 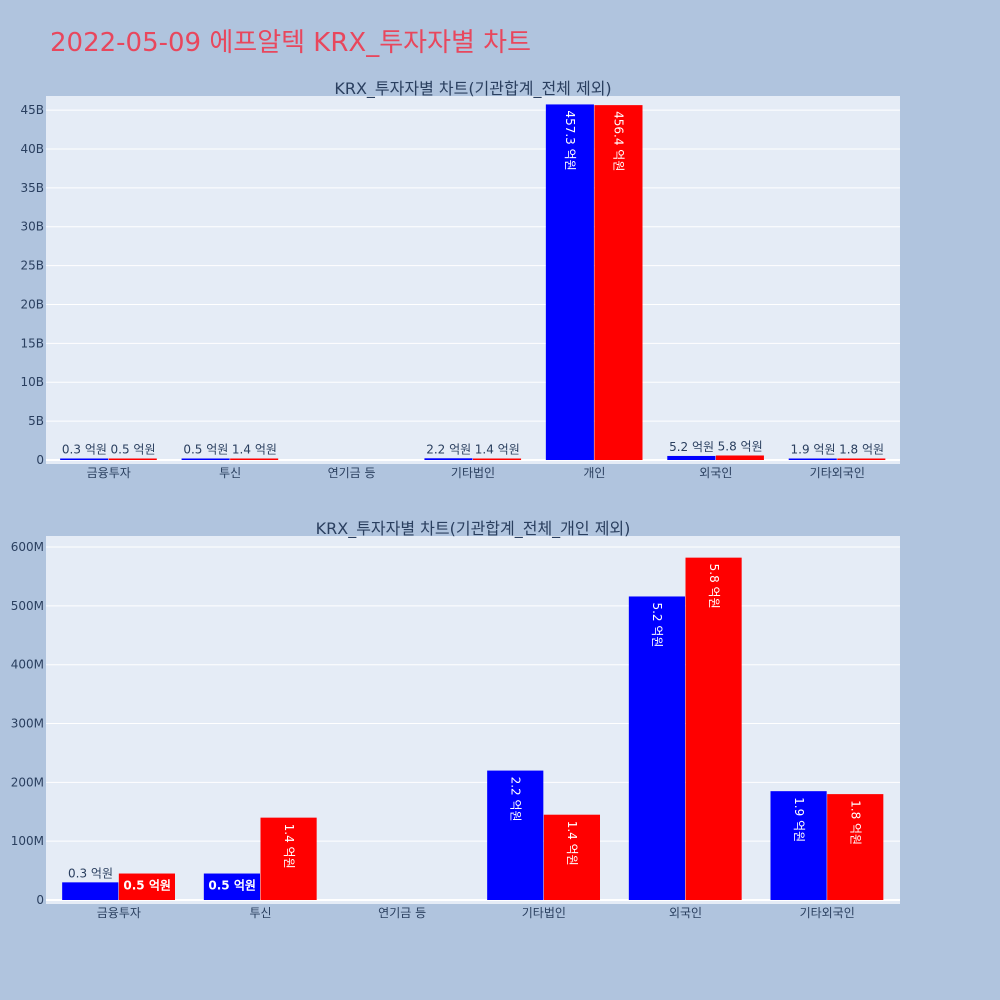 I want to click on chart1-ytick-label: 25B, so click(x=32, y=266).